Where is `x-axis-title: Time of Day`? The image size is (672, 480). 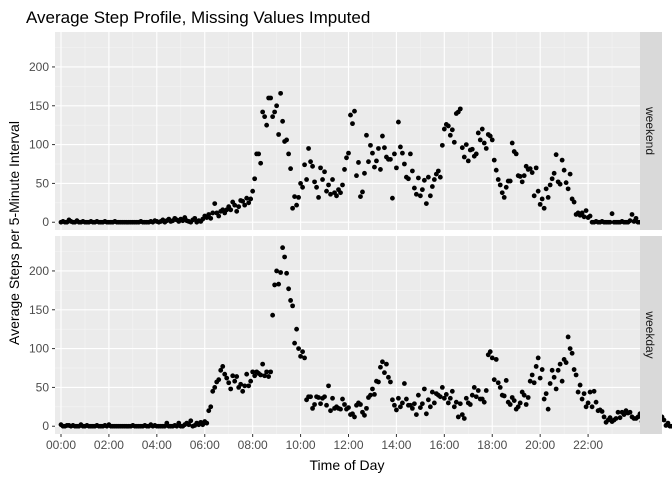 x-axis-title: Time of Day is located at coordinates (347, 465).